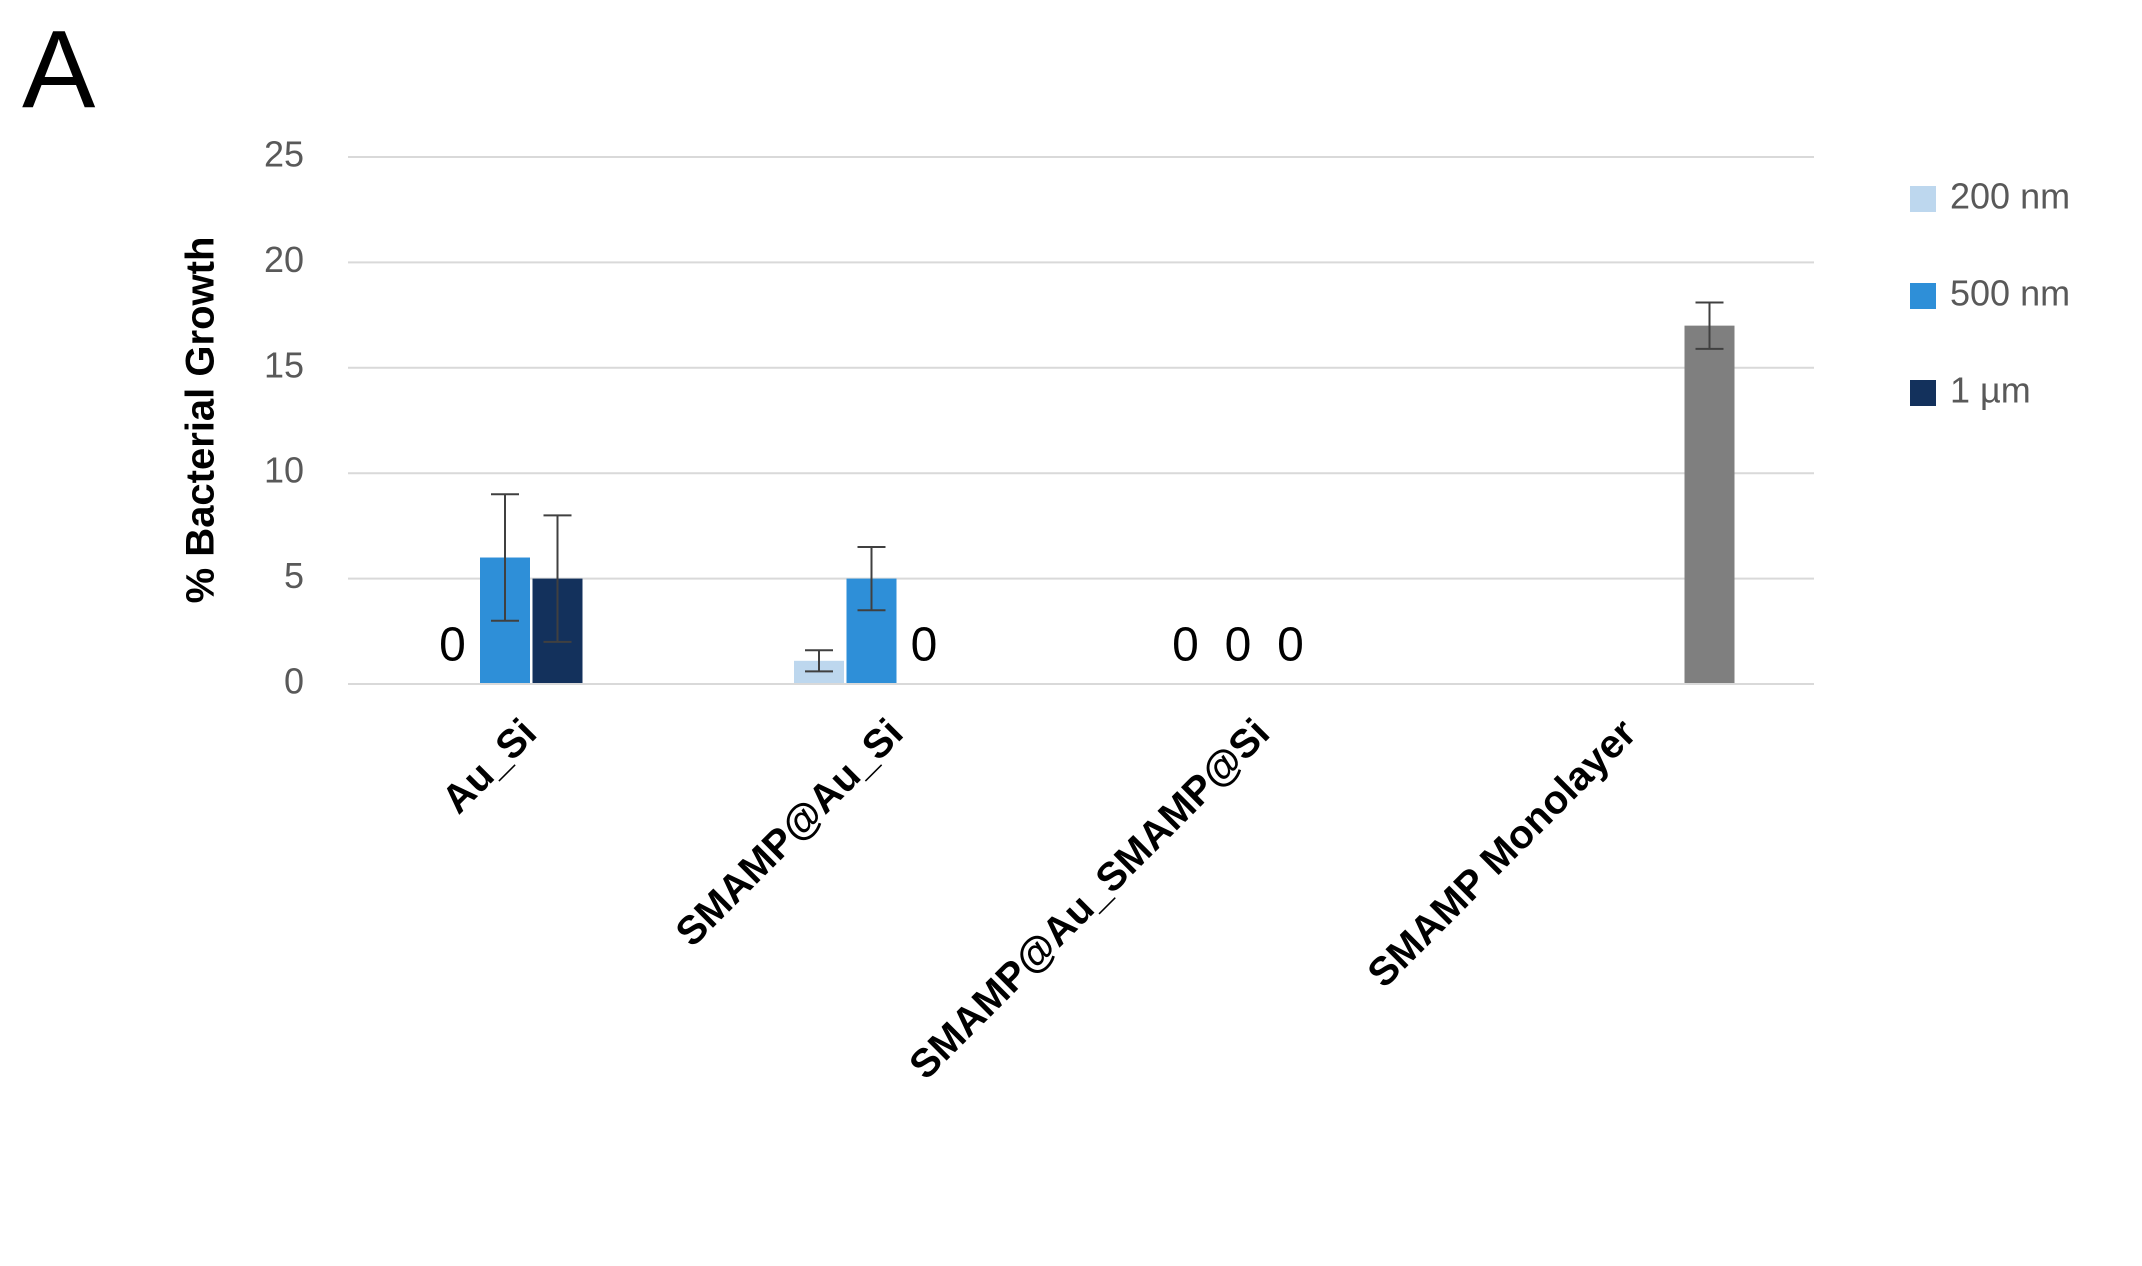 This screenshot has height=1266, width=2142. I want to click on x-tick-label: SMAMP Monolayer, so click(1501, 853).